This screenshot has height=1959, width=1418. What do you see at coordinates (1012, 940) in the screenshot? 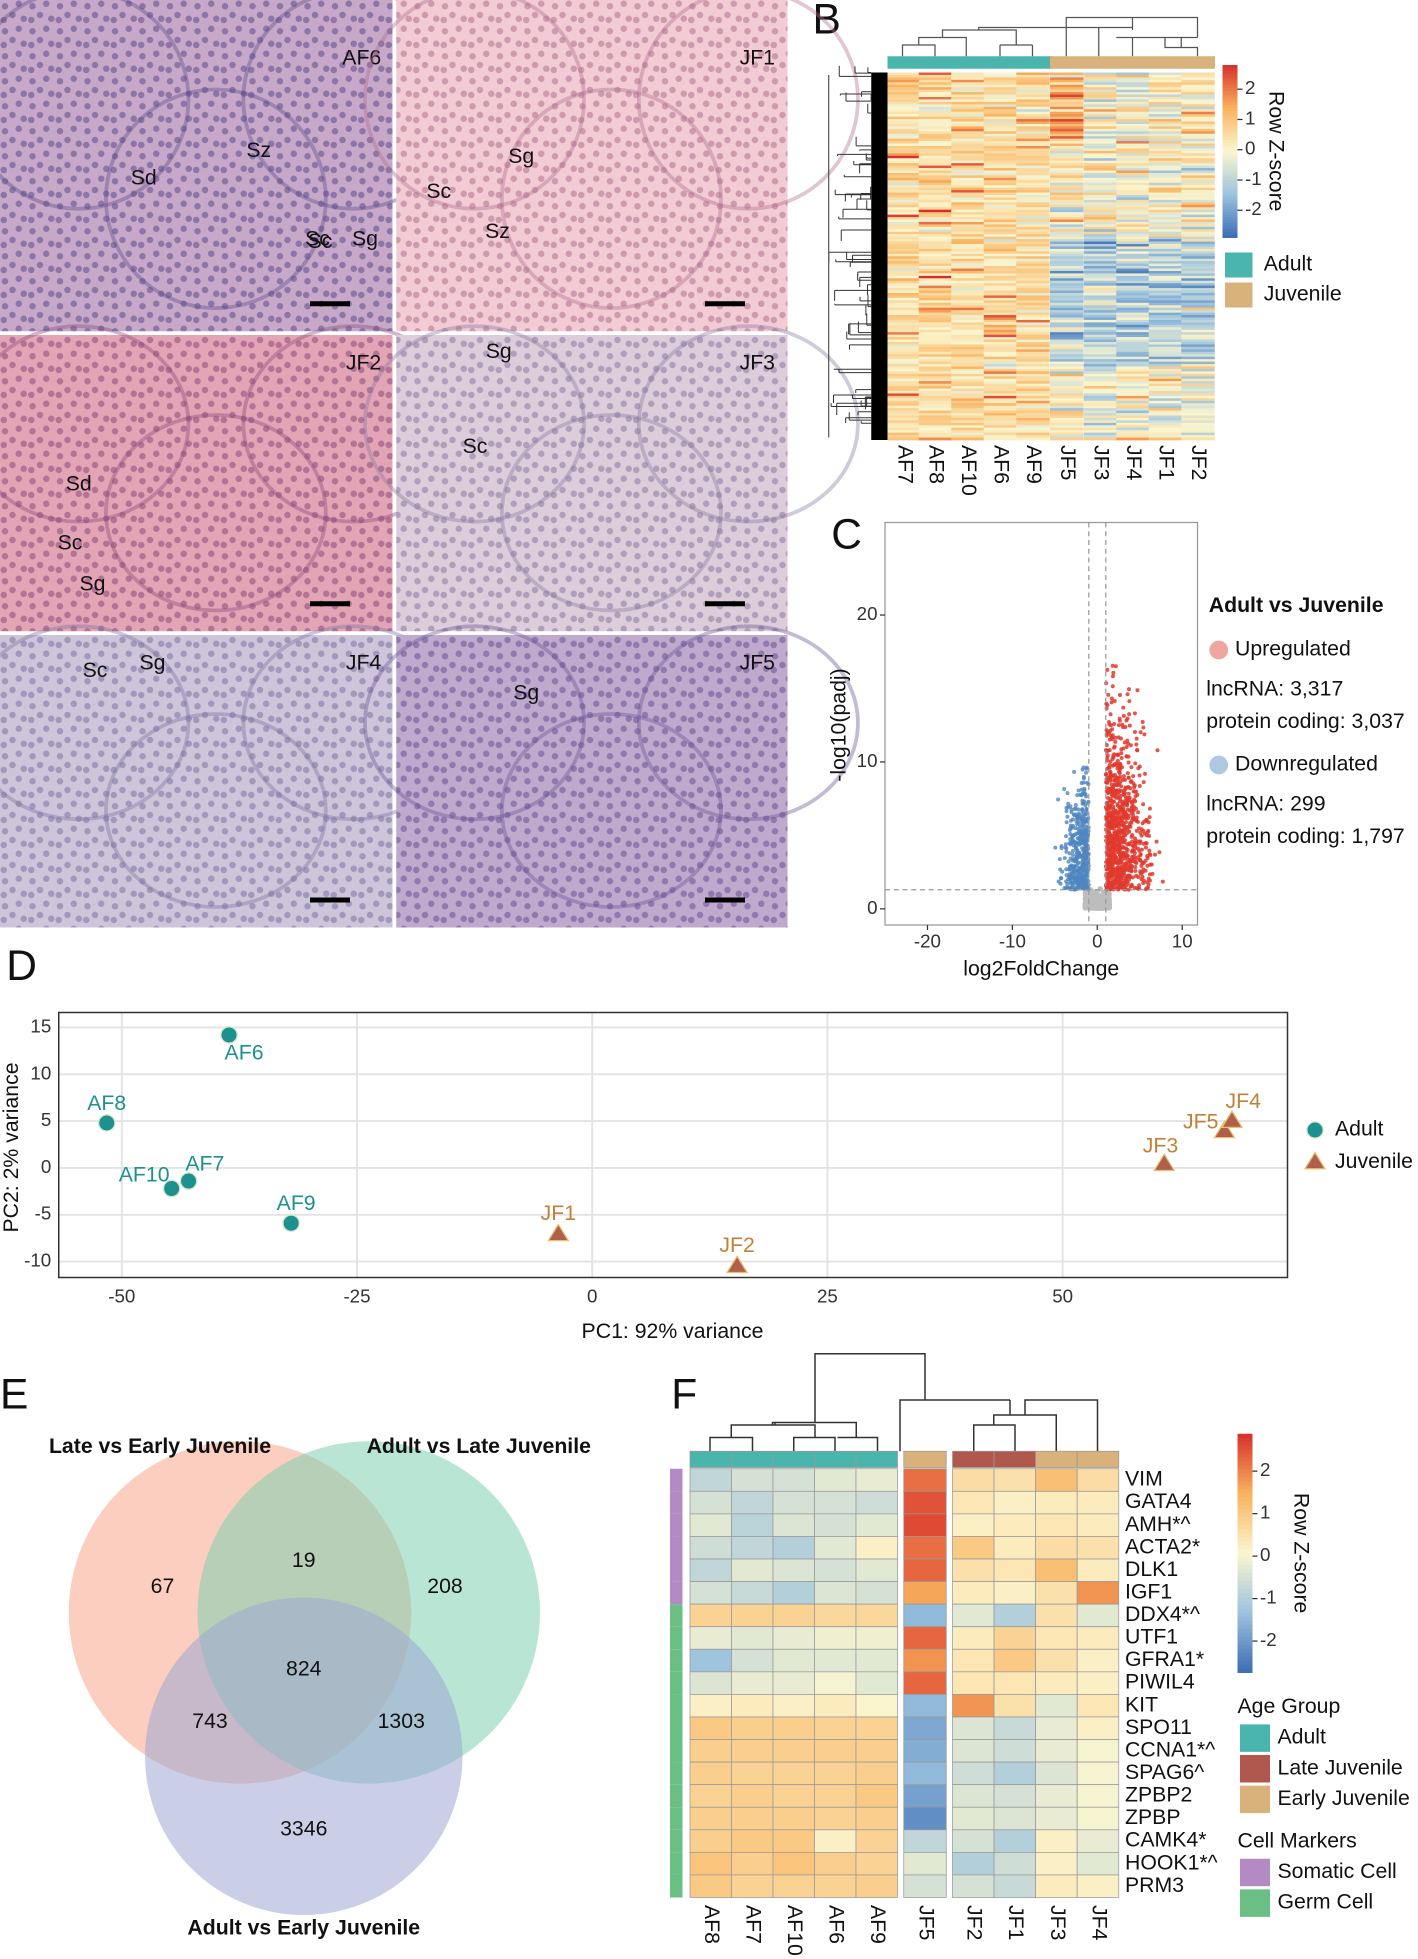
I see `x-tick-label: -10` at bounding box center [1012, 940].